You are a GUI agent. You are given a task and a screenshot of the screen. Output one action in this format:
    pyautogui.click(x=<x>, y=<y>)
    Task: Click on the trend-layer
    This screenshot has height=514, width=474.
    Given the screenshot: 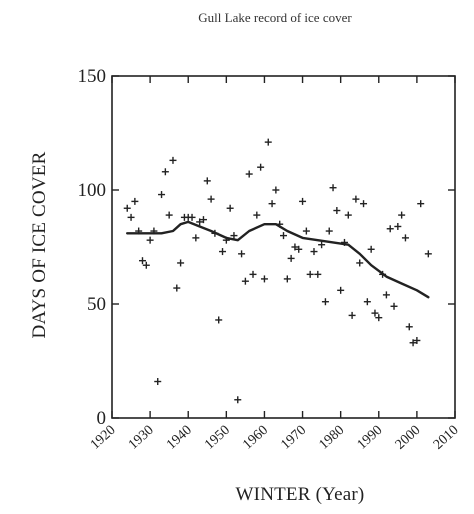 What is the action you would take?
    pyautogui.click(x=278, y=259)
    